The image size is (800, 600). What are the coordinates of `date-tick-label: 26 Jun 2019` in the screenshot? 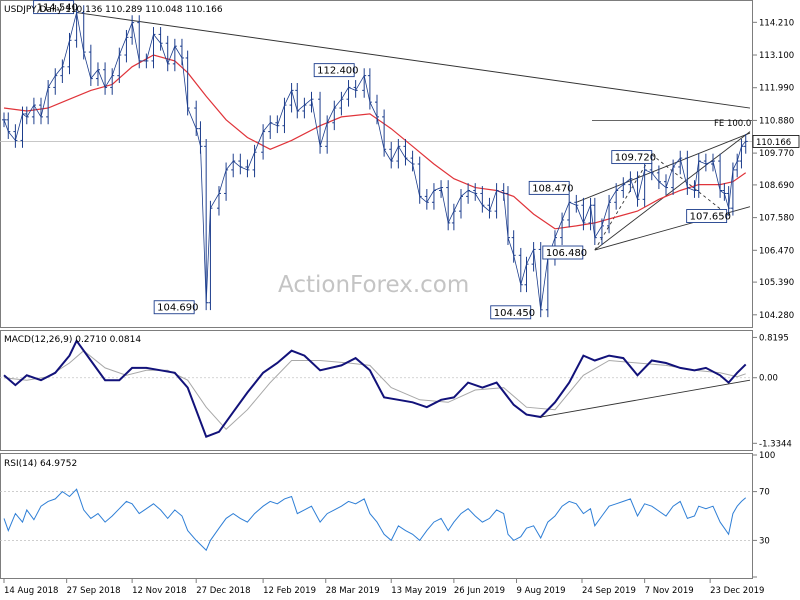 It's located at (479, 591).